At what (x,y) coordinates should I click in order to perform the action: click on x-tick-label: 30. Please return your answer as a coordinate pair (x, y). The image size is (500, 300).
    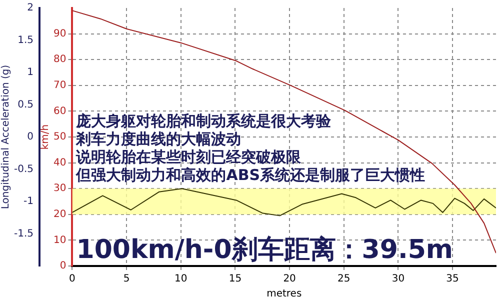
    Looking at the image, I should click on (398, 279).